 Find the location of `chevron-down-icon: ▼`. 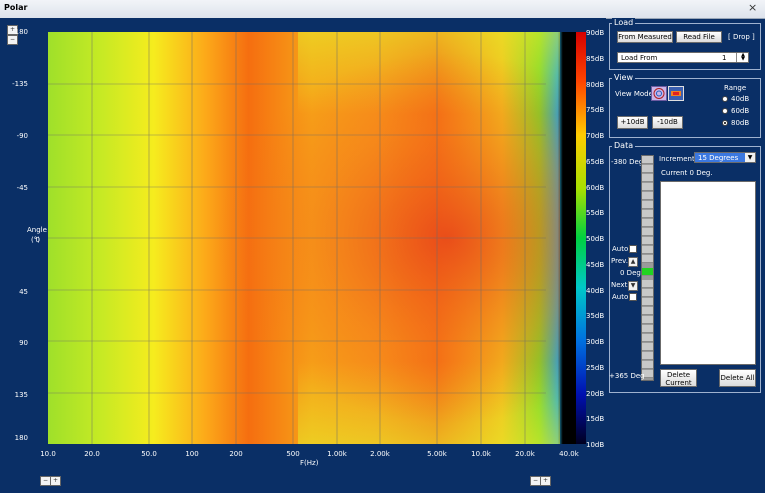

chevron-down-icon: ▼ is located at coordinates (750, 157).